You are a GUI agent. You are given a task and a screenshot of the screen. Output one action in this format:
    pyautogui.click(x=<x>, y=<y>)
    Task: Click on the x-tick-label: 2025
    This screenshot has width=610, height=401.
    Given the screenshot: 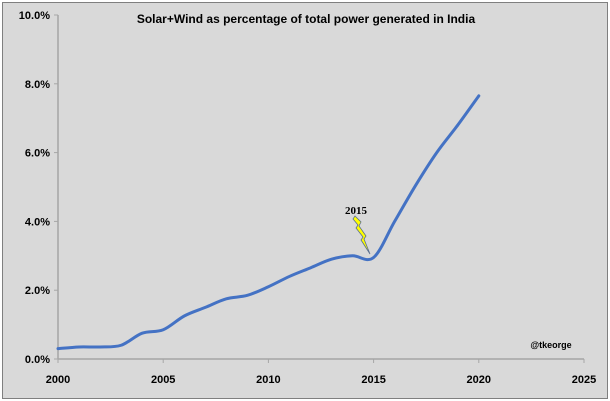 What is the action you would take?
    pyautogui.click(x=584, y=380)
    